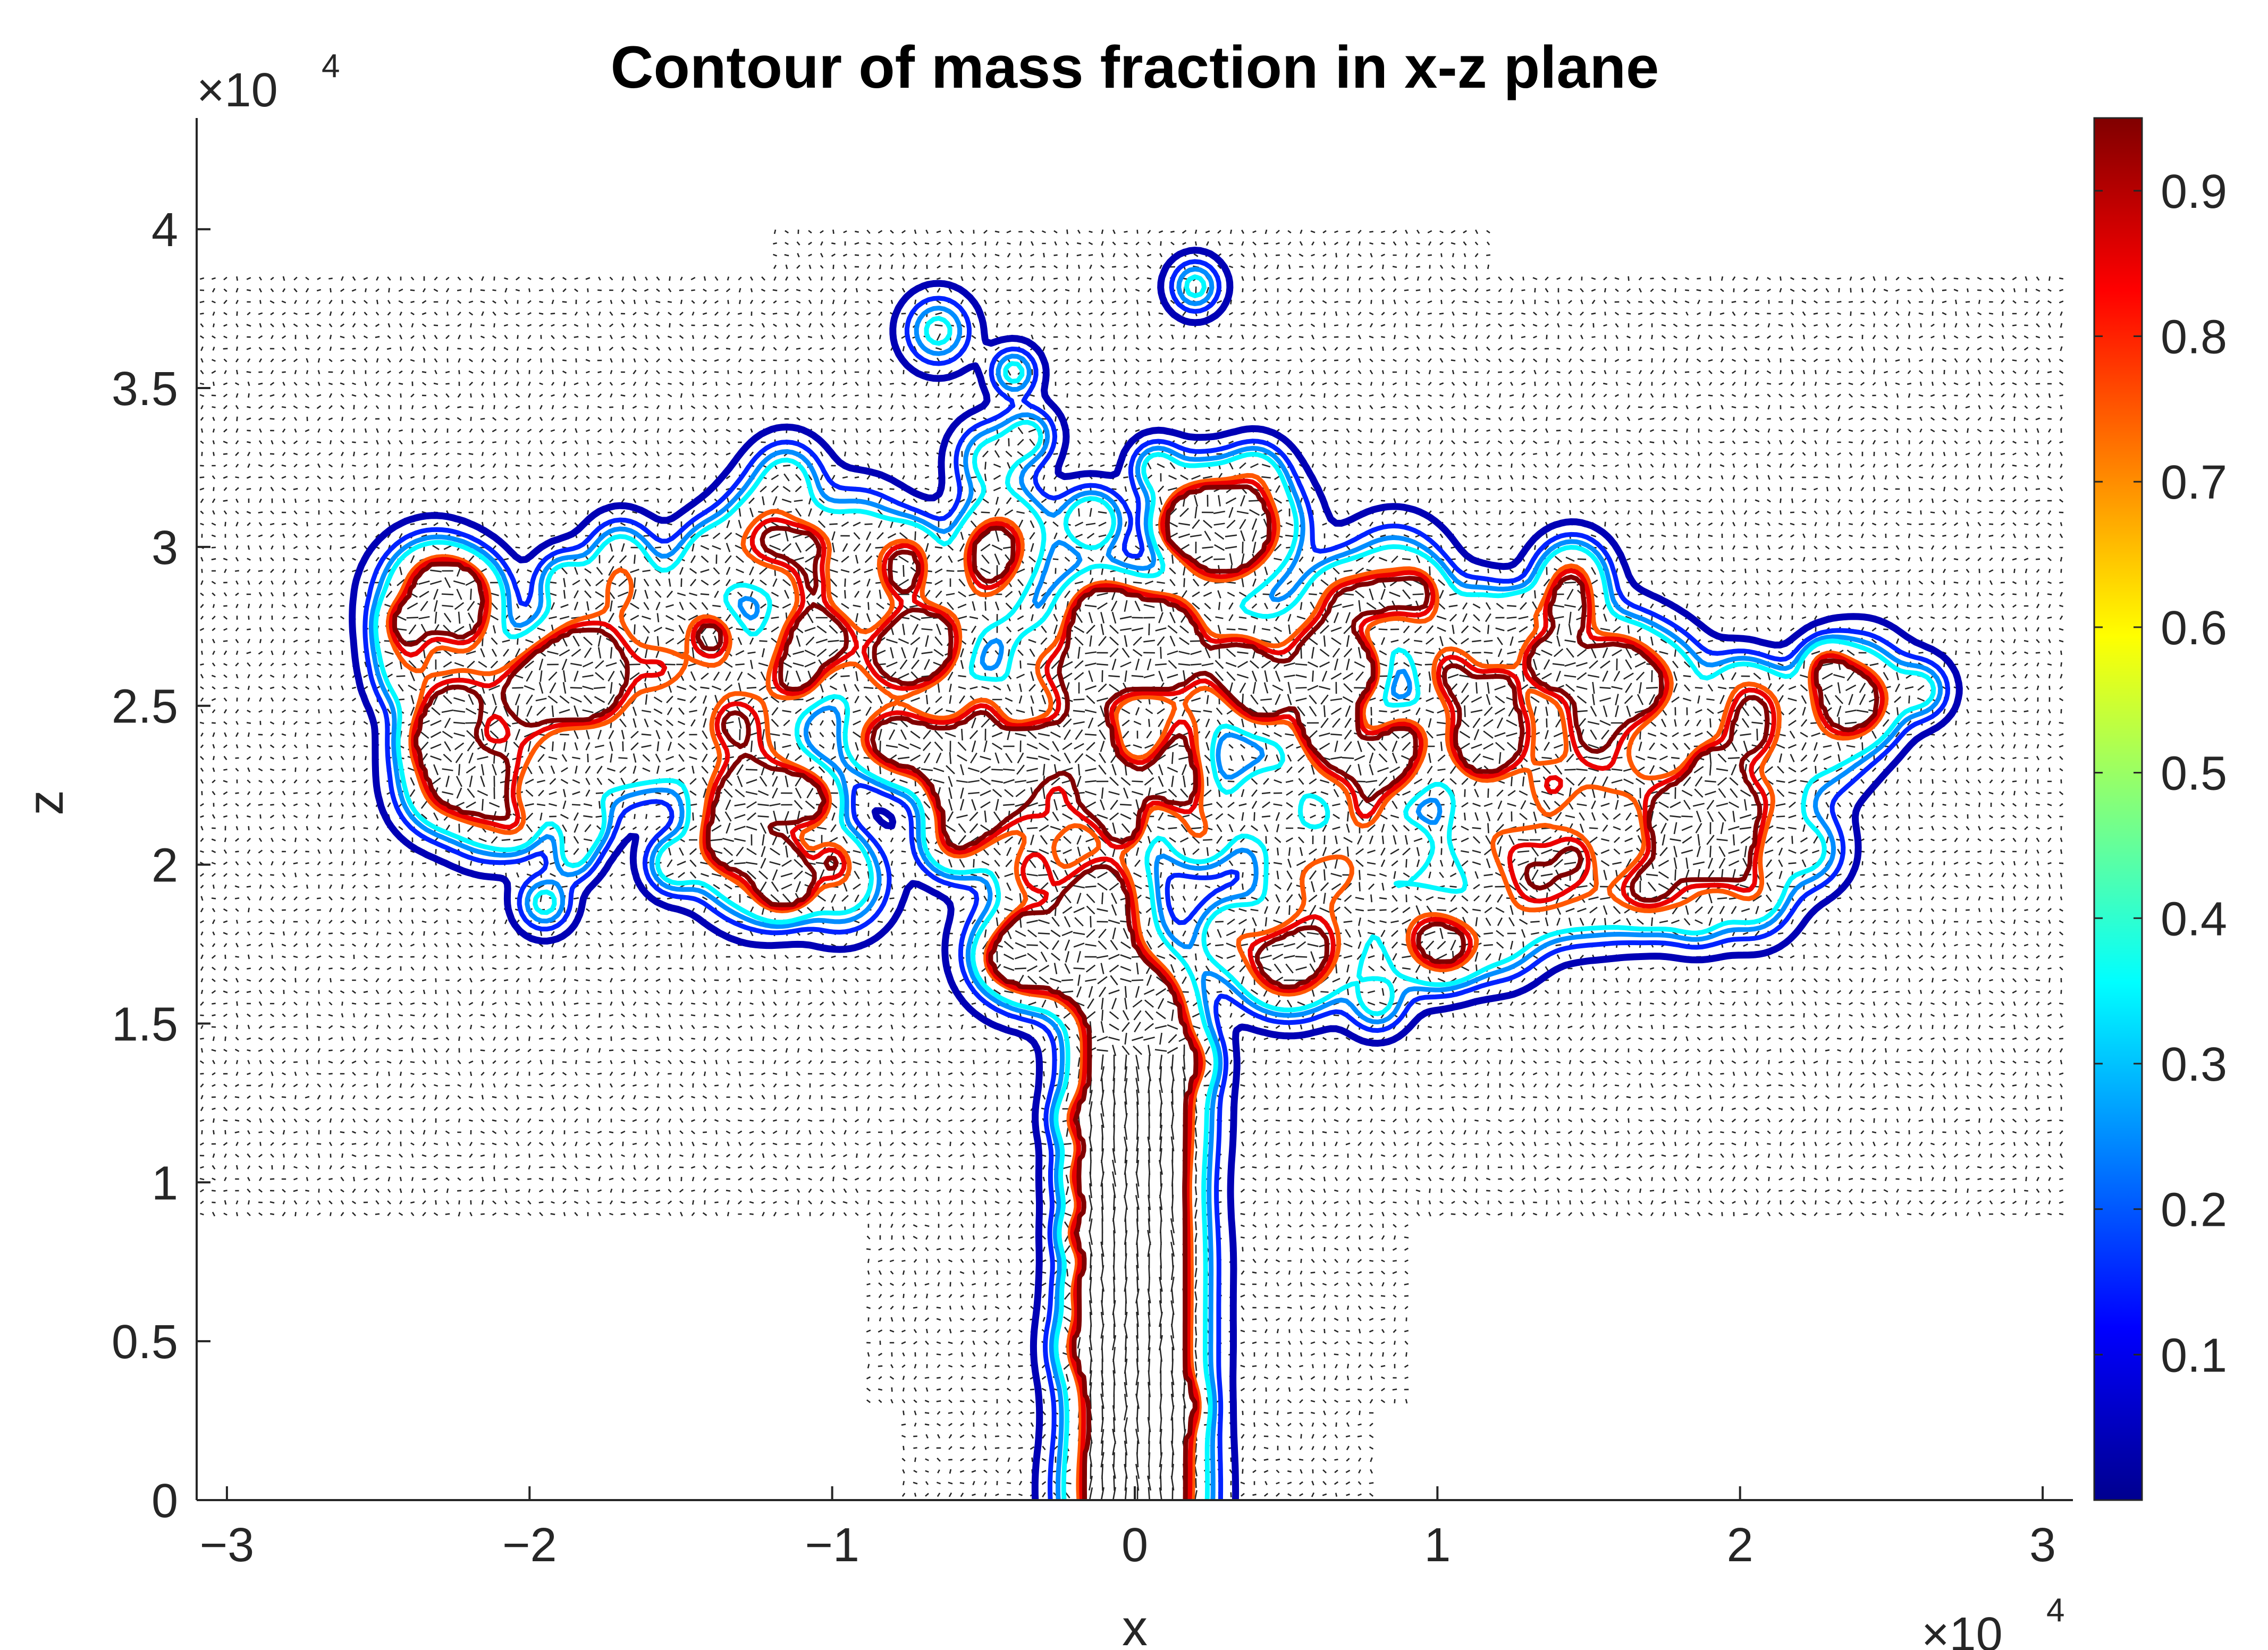  Describe the element at coordinates (2194, 337) in the screenshot. I see `colorbar-tick-label: 0.8` at that location.